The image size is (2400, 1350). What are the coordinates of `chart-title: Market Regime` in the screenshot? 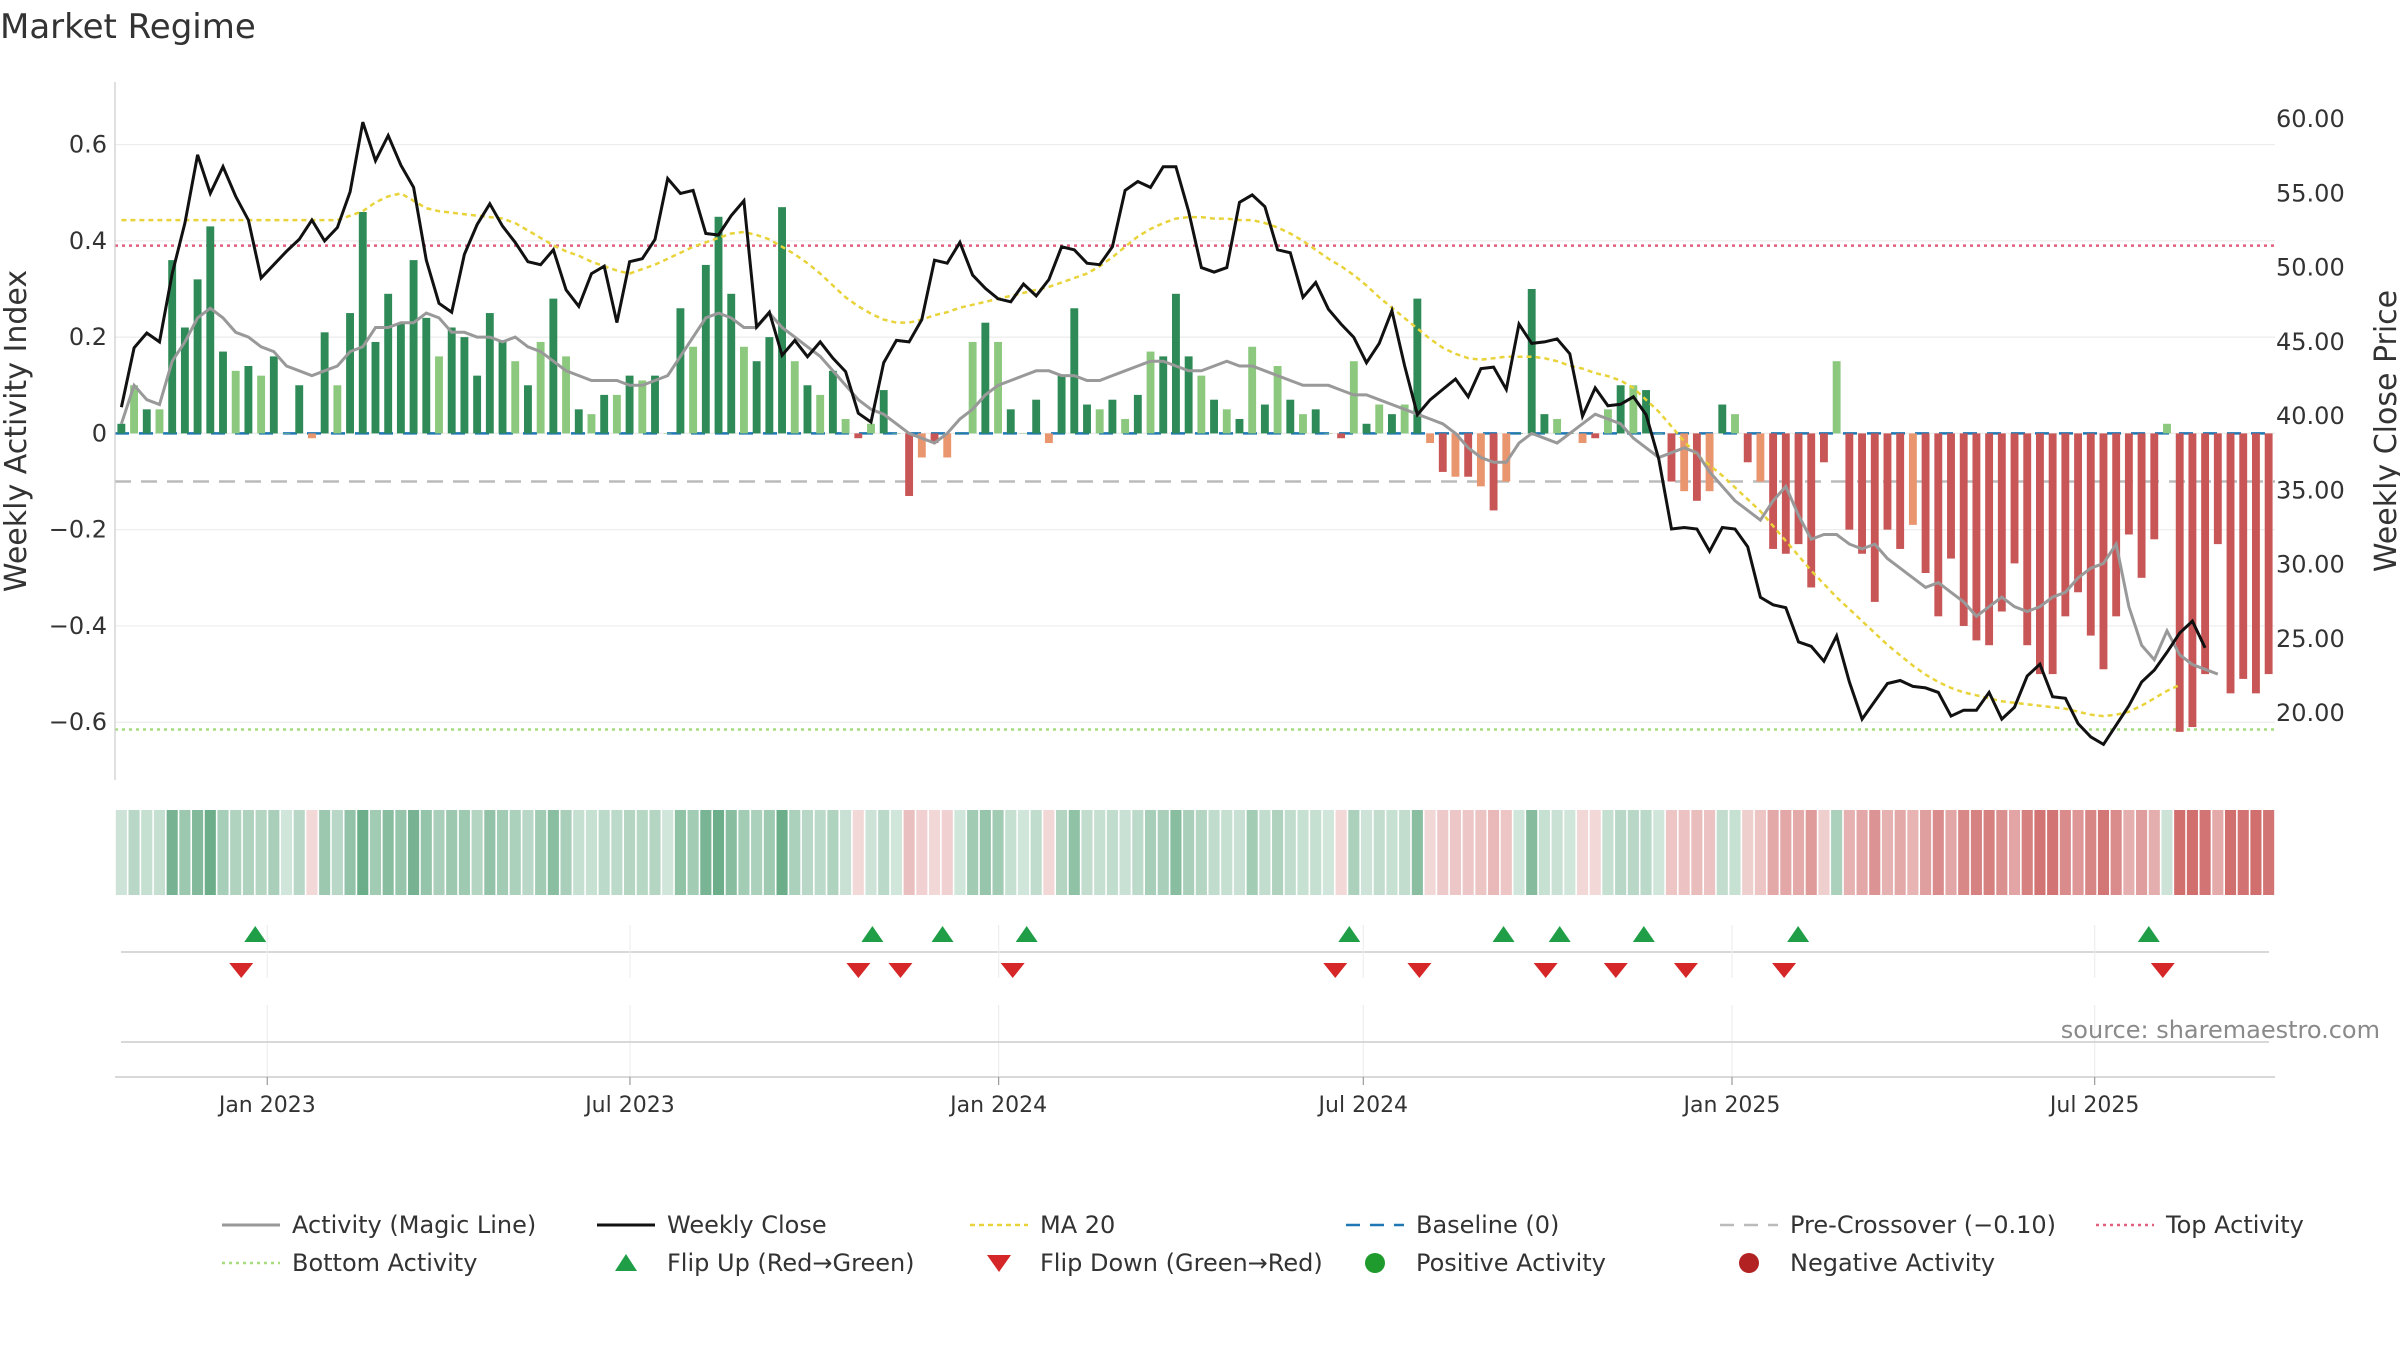 It's located at (128, 27).